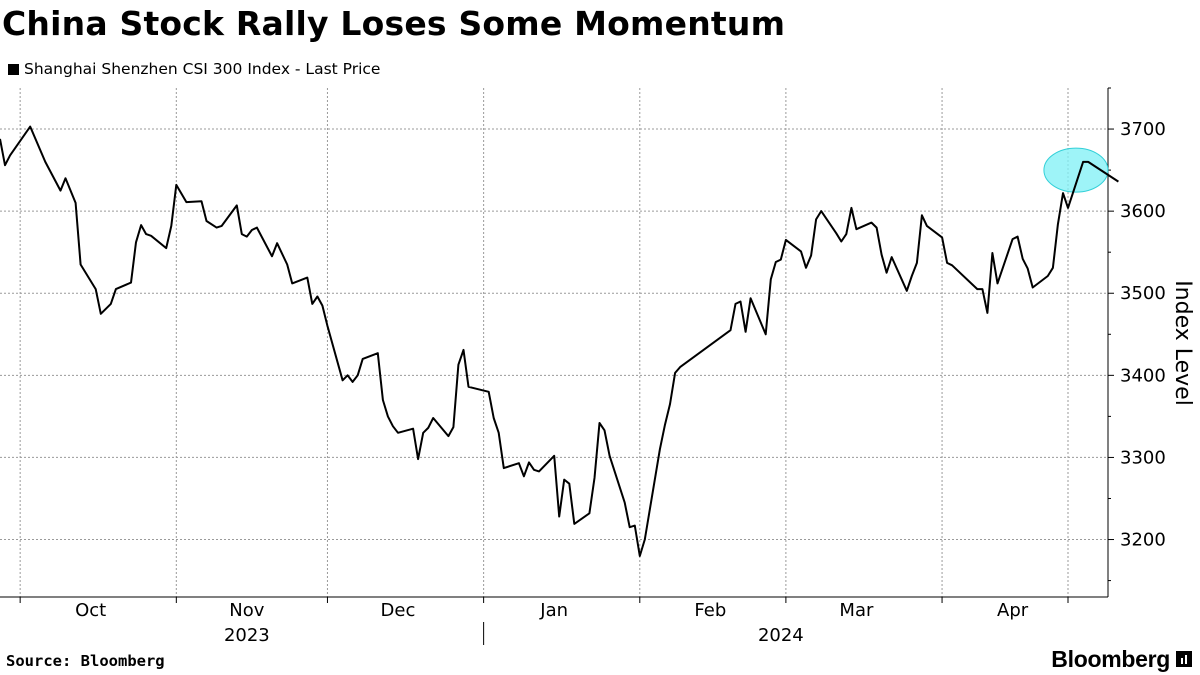 The image size is (1200, 675). What do you see at coordinates (394, 23) in the screenshot?
I see `chart-title: China Stock Rally Loses Some Momentum` at bounding box center [394, 23].